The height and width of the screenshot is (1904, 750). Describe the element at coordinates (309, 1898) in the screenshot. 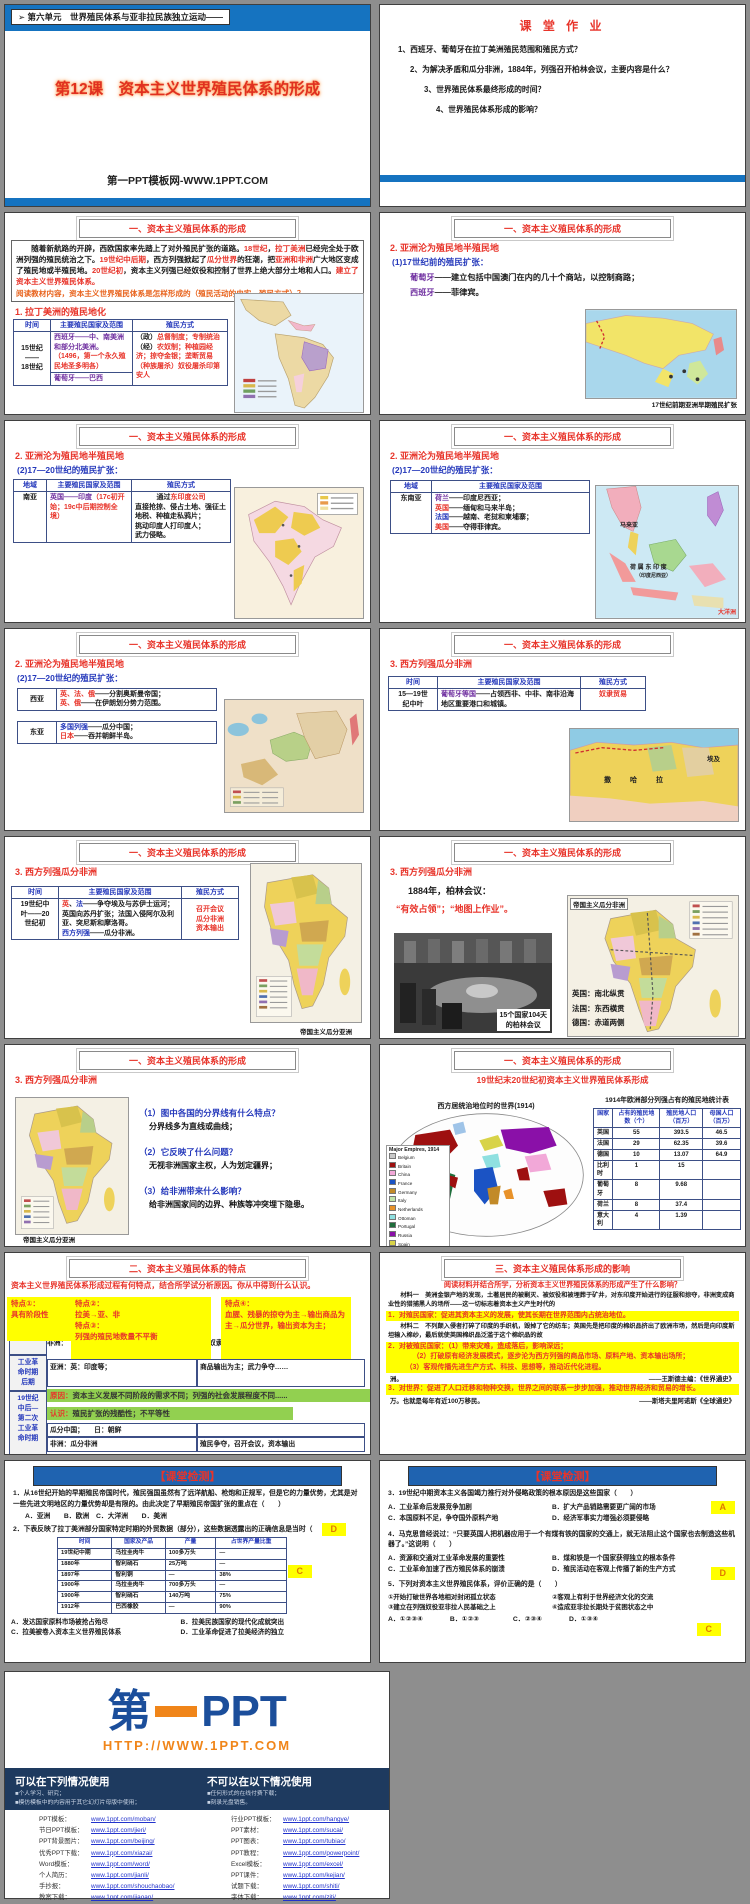

I see `footer-link: www.1ppt.com/ziti/` at that location.